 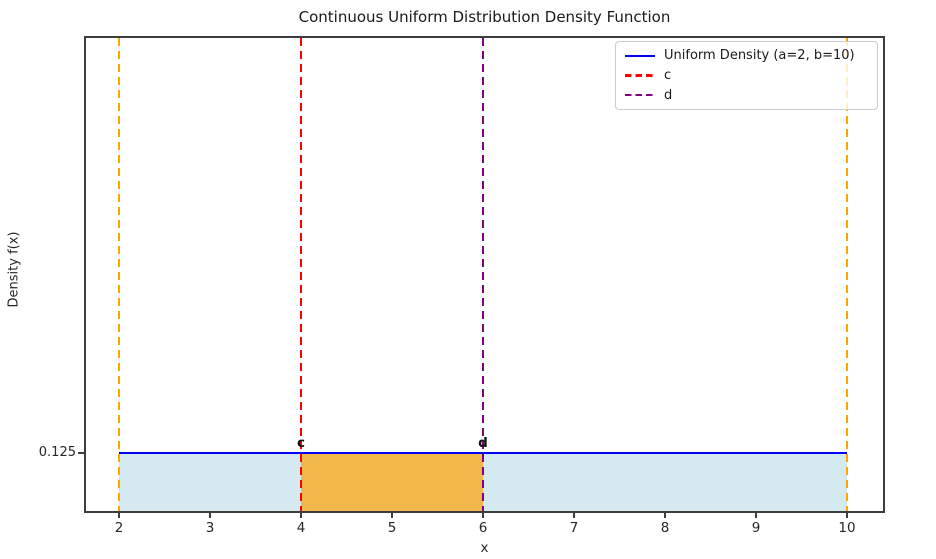 What do you see at coordinates (392, 528) in the screenshot?
I see `x-tick-label-5: 5` at bounding box center [392, 528].